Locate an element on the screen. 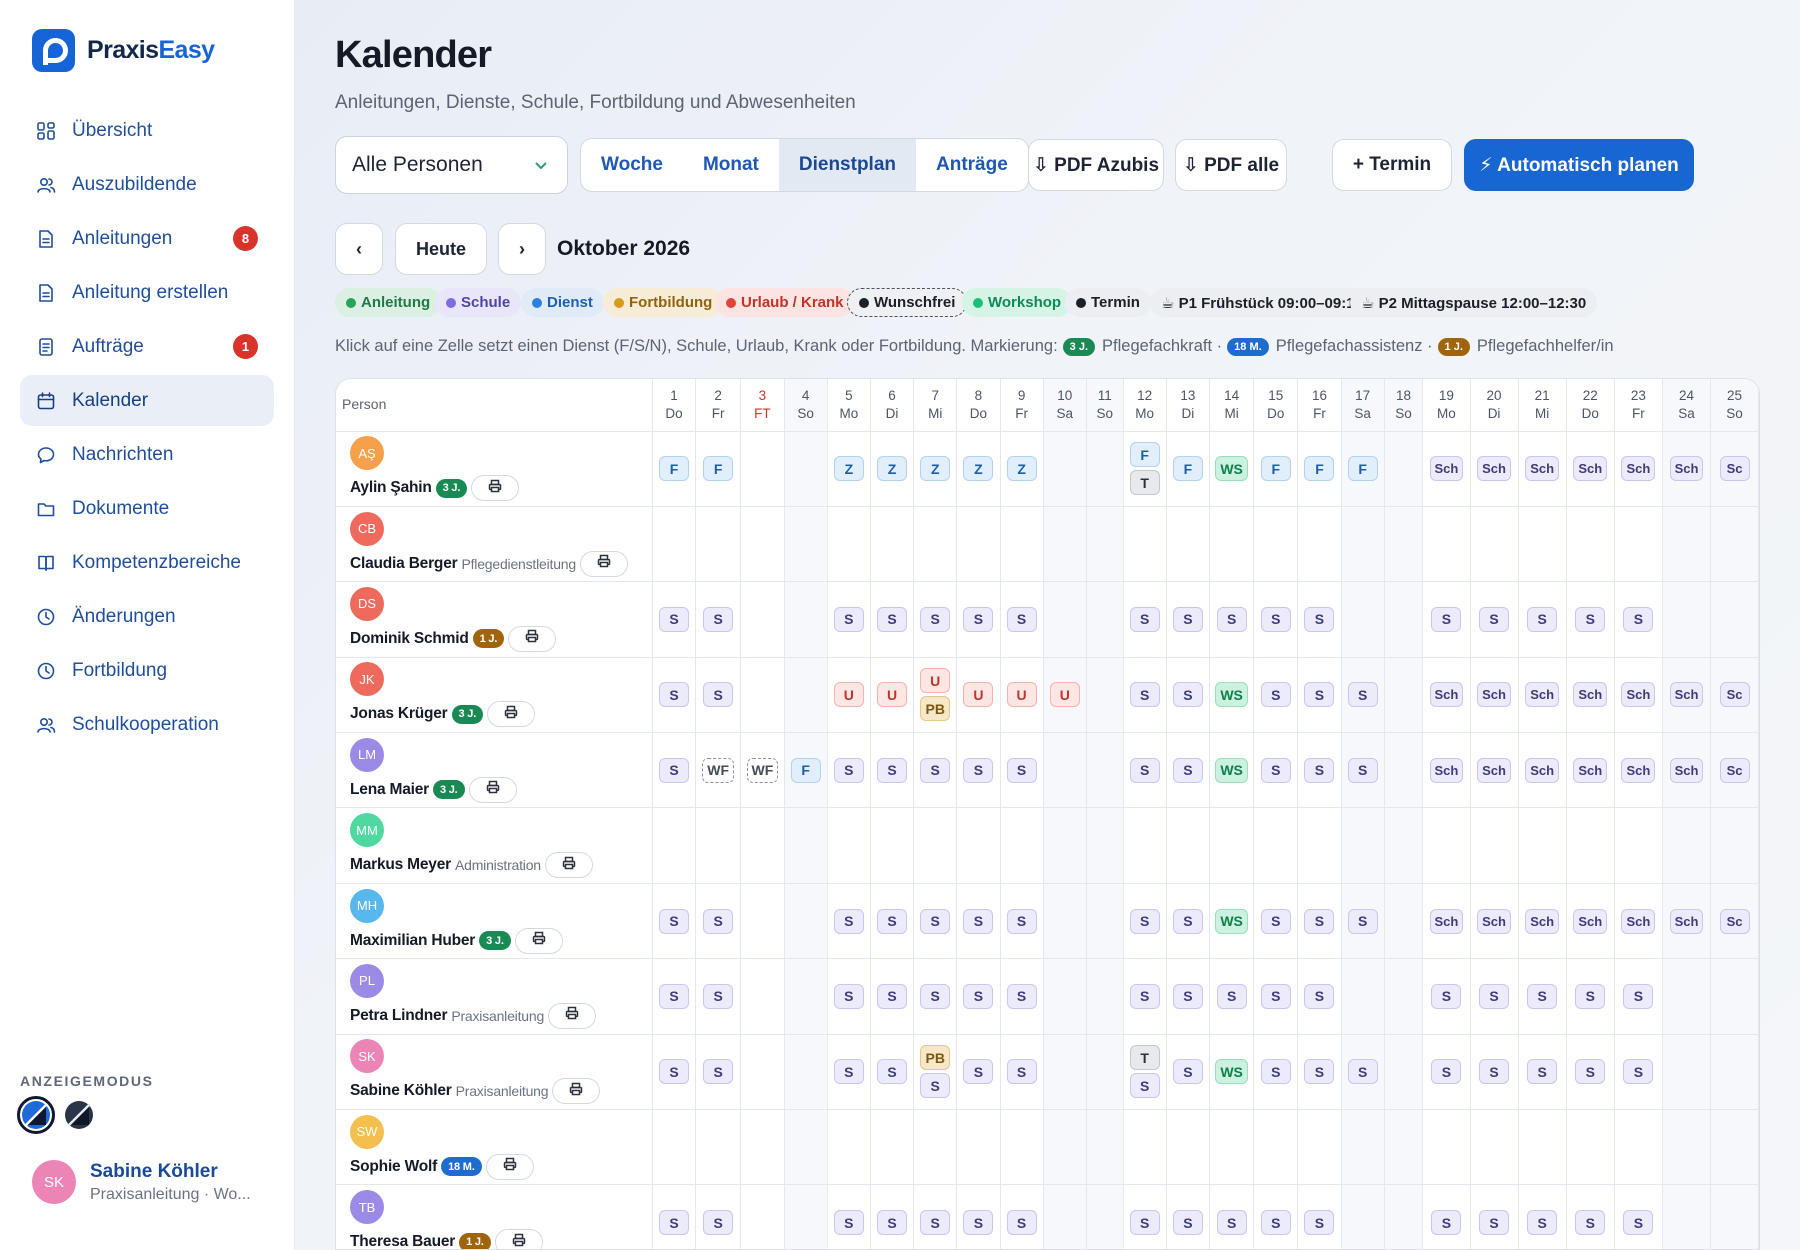 This screenshot has height=1250, width=1800. shift-badge: WS is located at coordinates (1231, 921).